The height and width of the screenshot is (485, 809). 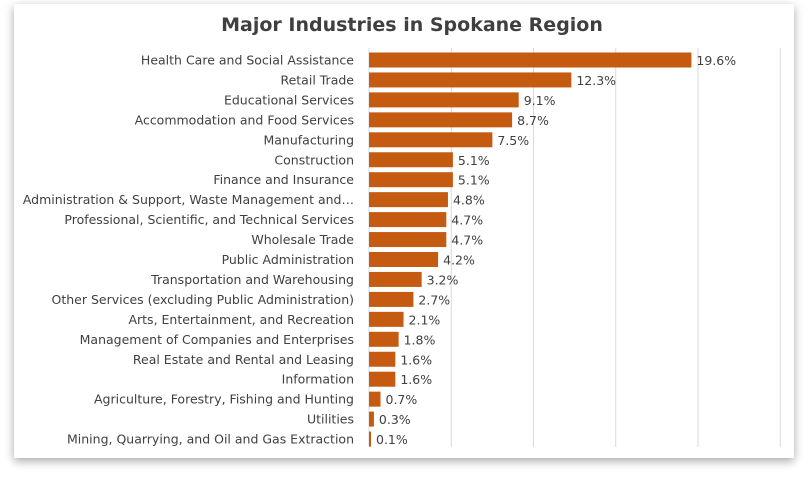 What do you see at coordinates (420, 339) in the screenshot?
I see `value-label: 1.8%` at bounding box center [420, 339].